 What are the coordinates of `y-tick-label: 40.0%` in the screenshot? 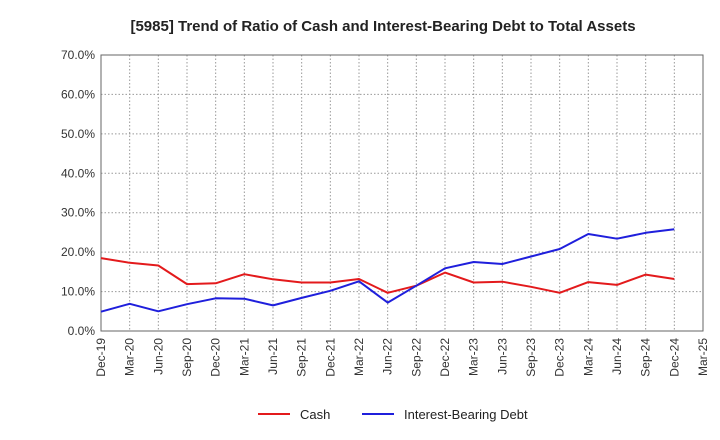 It's located at (78, 173).